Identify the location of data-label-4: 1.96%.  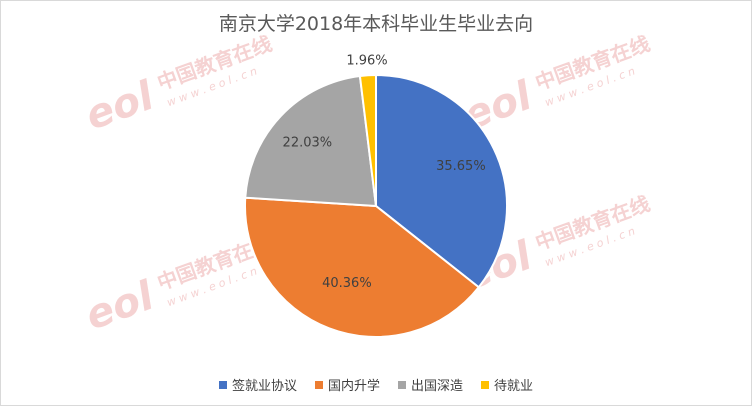
(366, 61).